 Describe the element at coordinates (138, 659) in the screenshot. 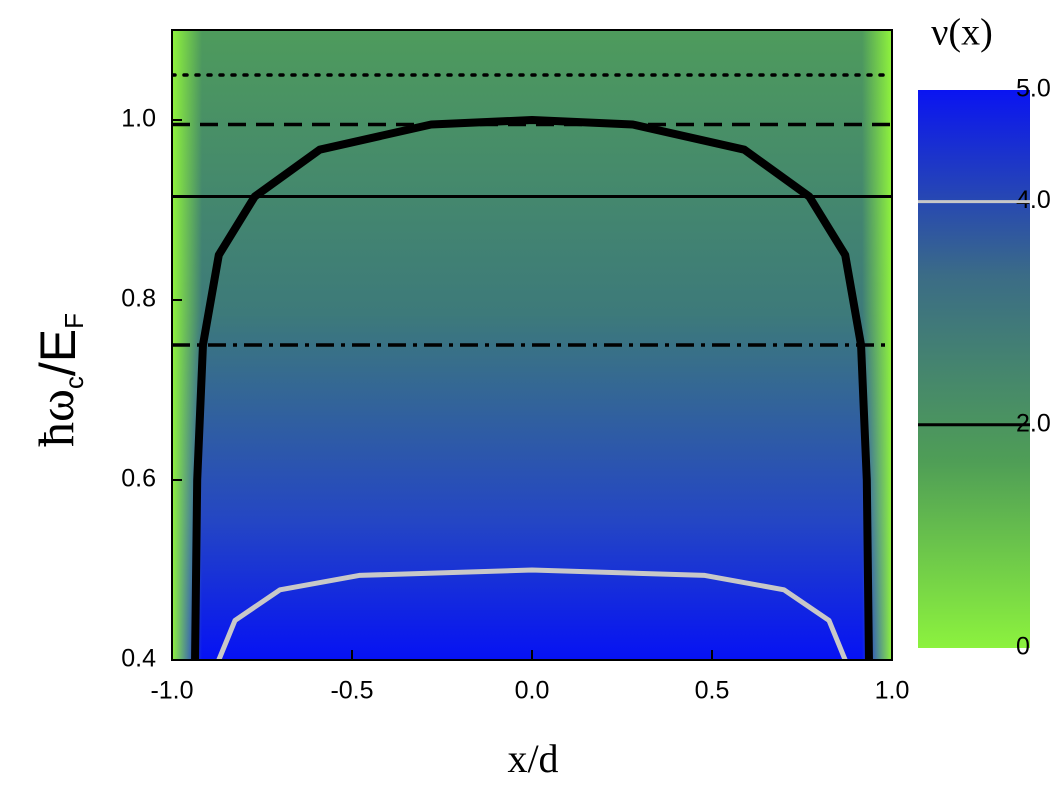

I see `y-tick-label: 0.4` at that location.